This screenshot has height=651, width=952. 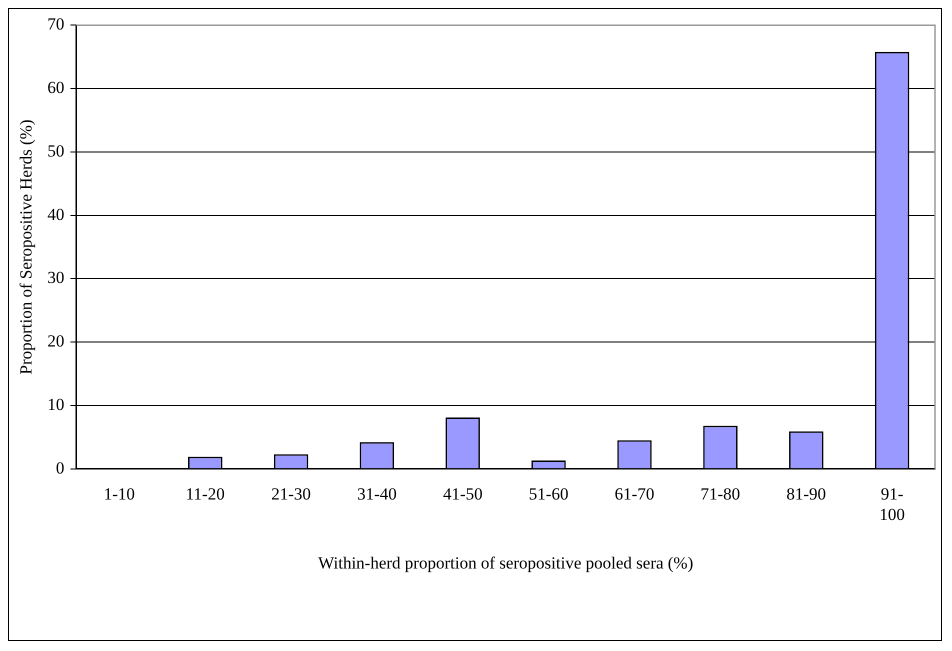 I want to click on y-tick-label: 70, so click(x=55, y=24).